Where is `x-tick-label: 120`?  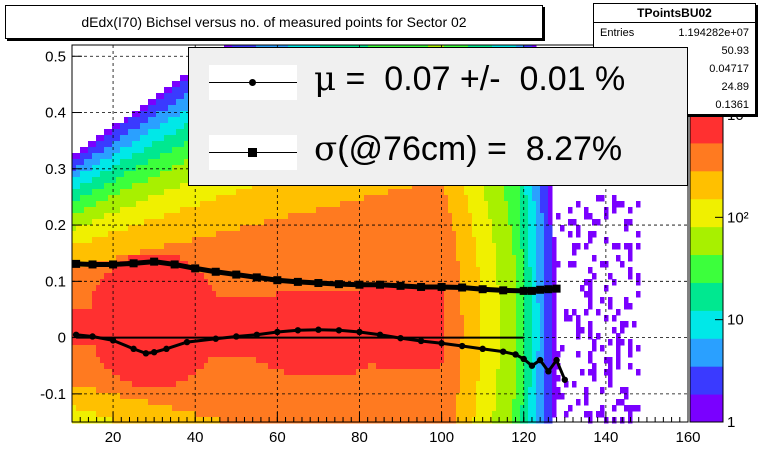 x-tick-label: 120 is located at coordinates (523, 437).